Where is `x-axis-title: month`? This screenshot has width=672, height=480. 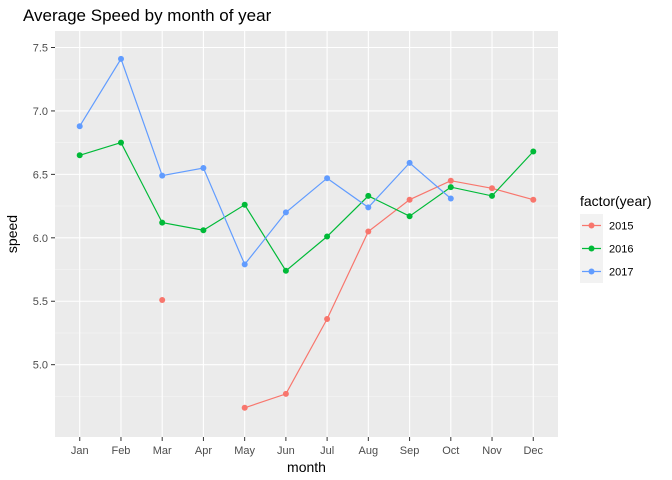
x-axis-title: month is located at coordinates (306, 467).